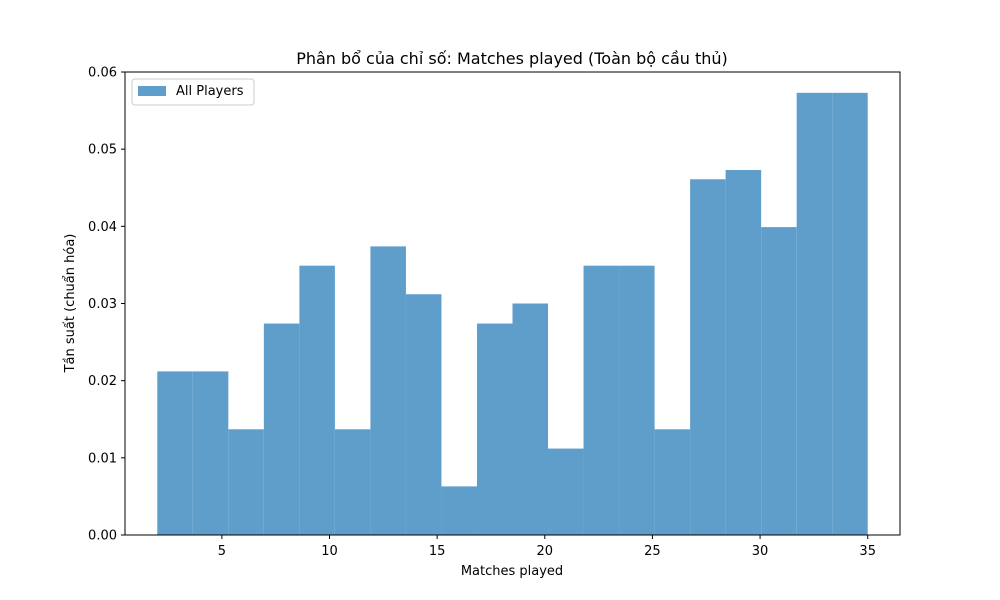 The height and width of the screenshot is (600, 1000). What do you see at coordinates (437, 551) in the screenshot?
I see `x-tick-label: 15` at bounding box center [437, 551].